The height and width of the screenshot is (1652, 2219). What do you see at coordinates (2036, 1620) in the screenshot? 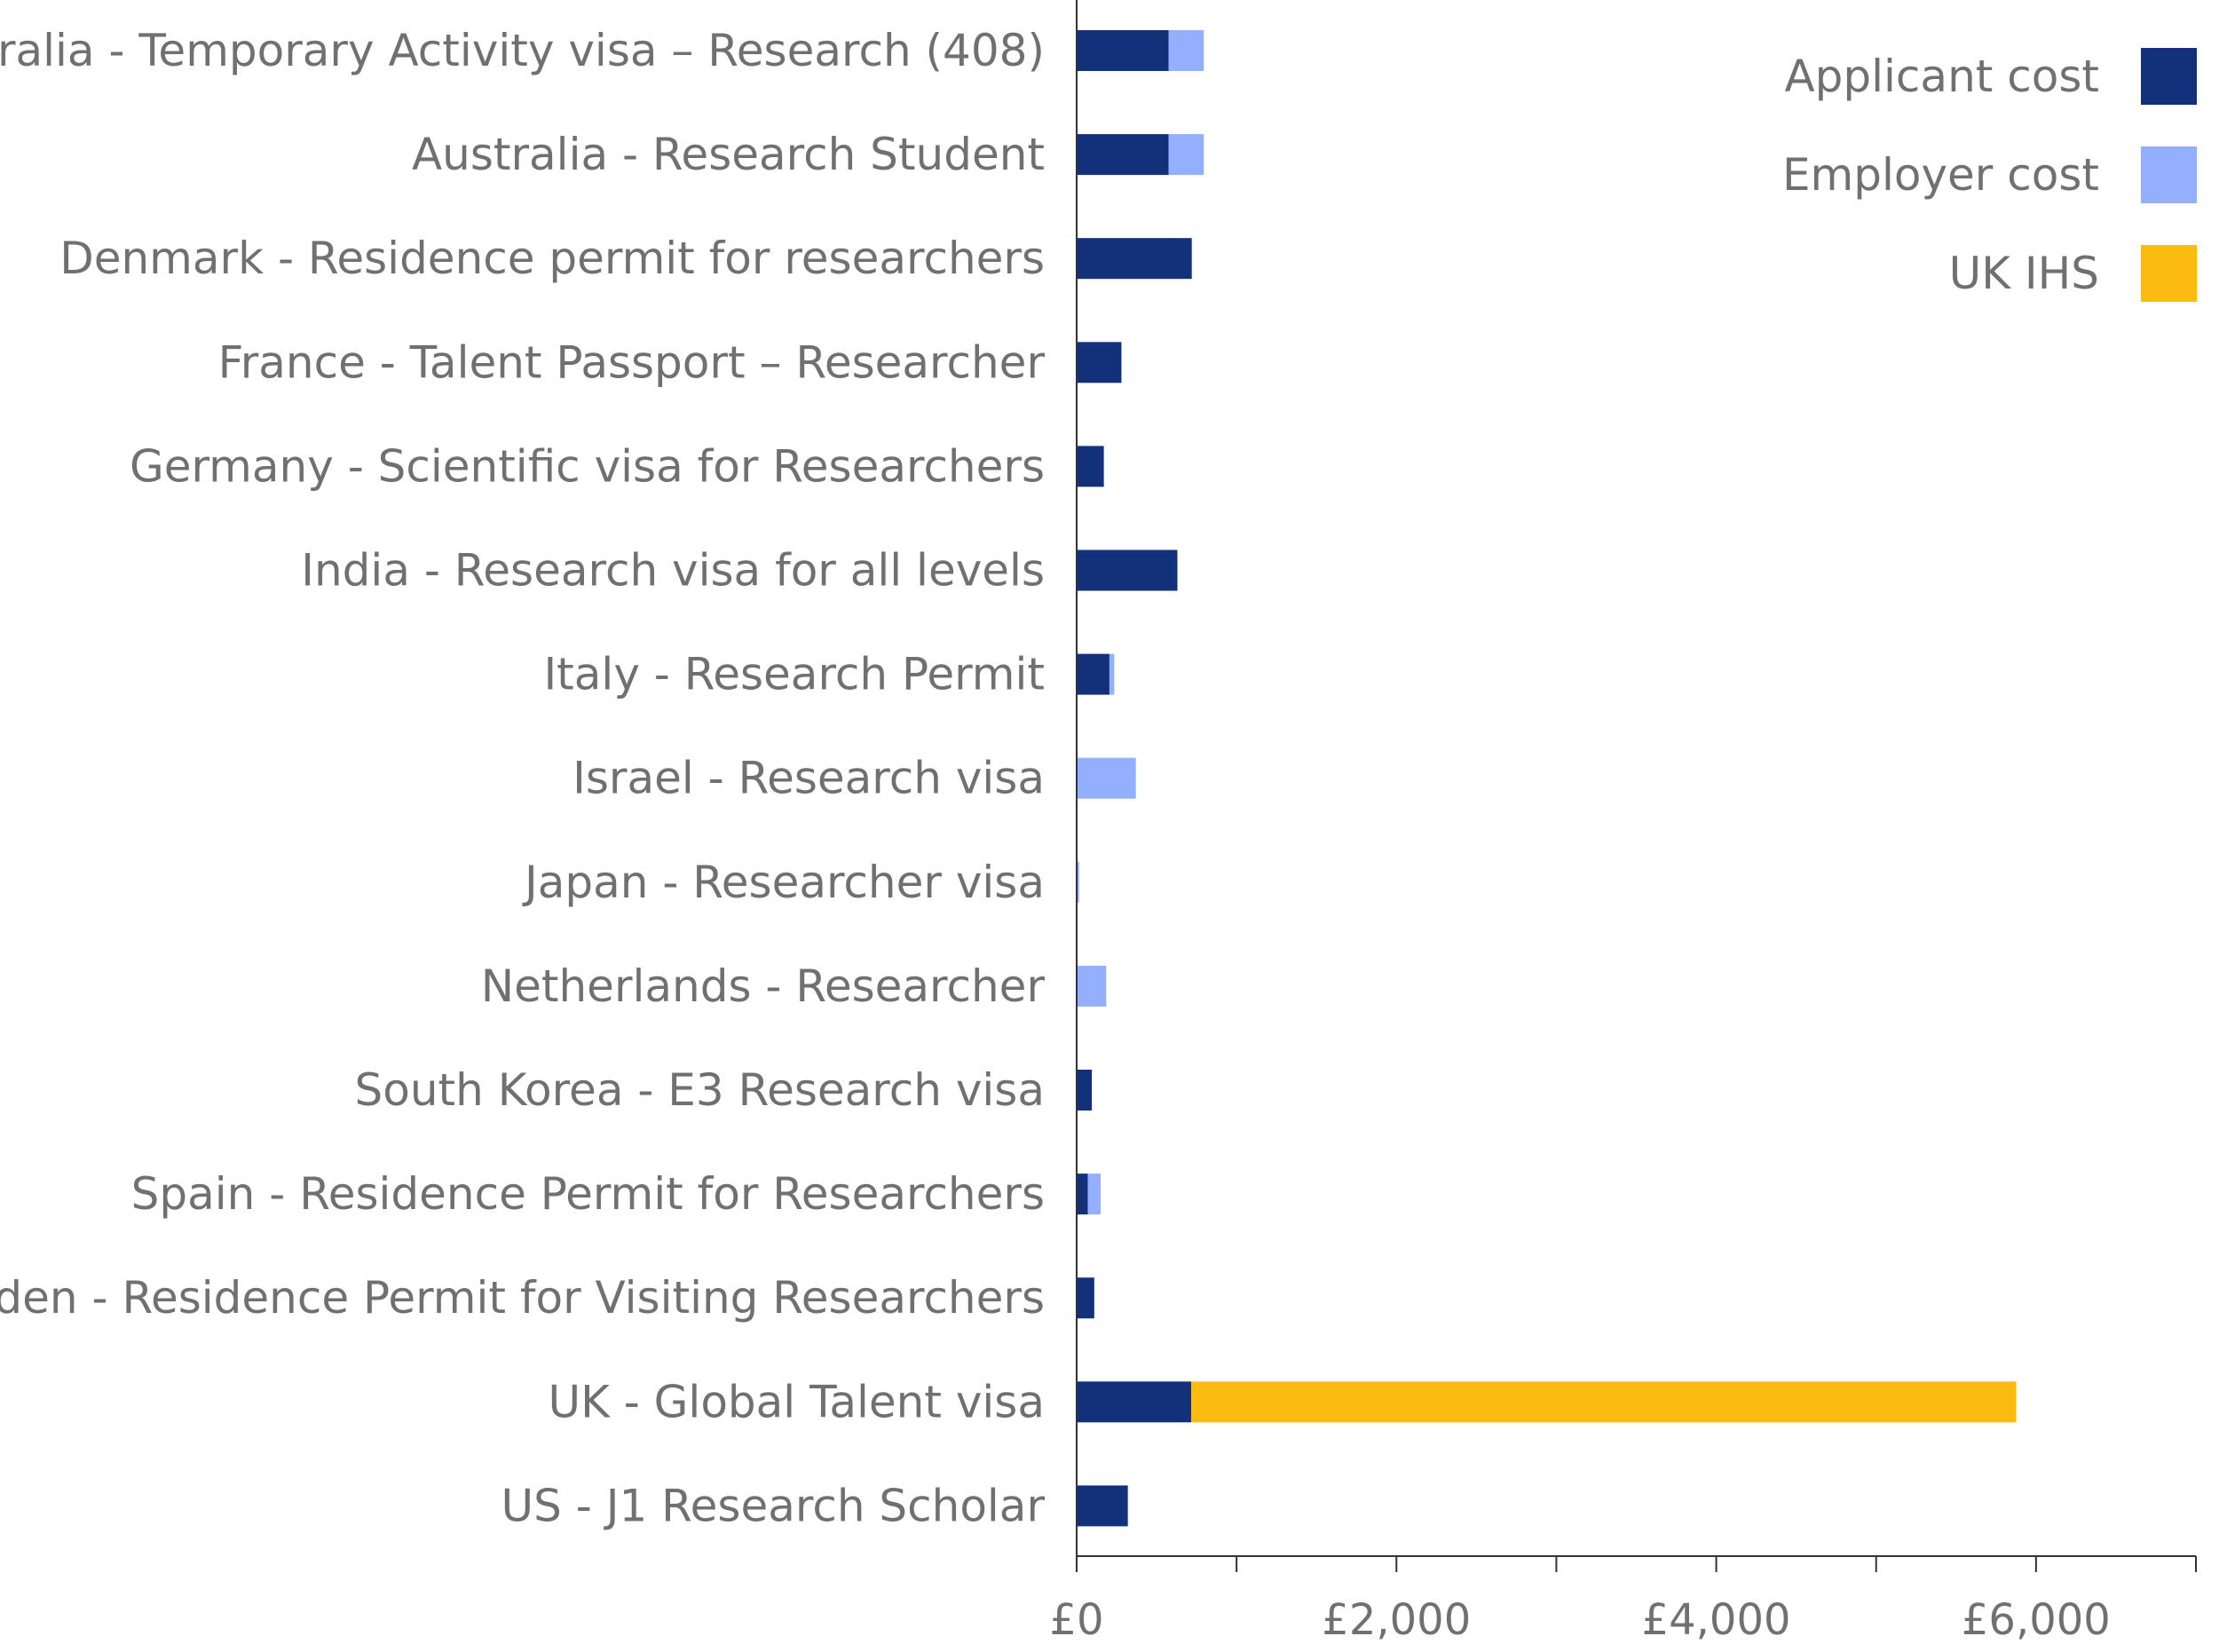
I see `x-tick-label: £6,000` at bounding box center [2036, 1620].